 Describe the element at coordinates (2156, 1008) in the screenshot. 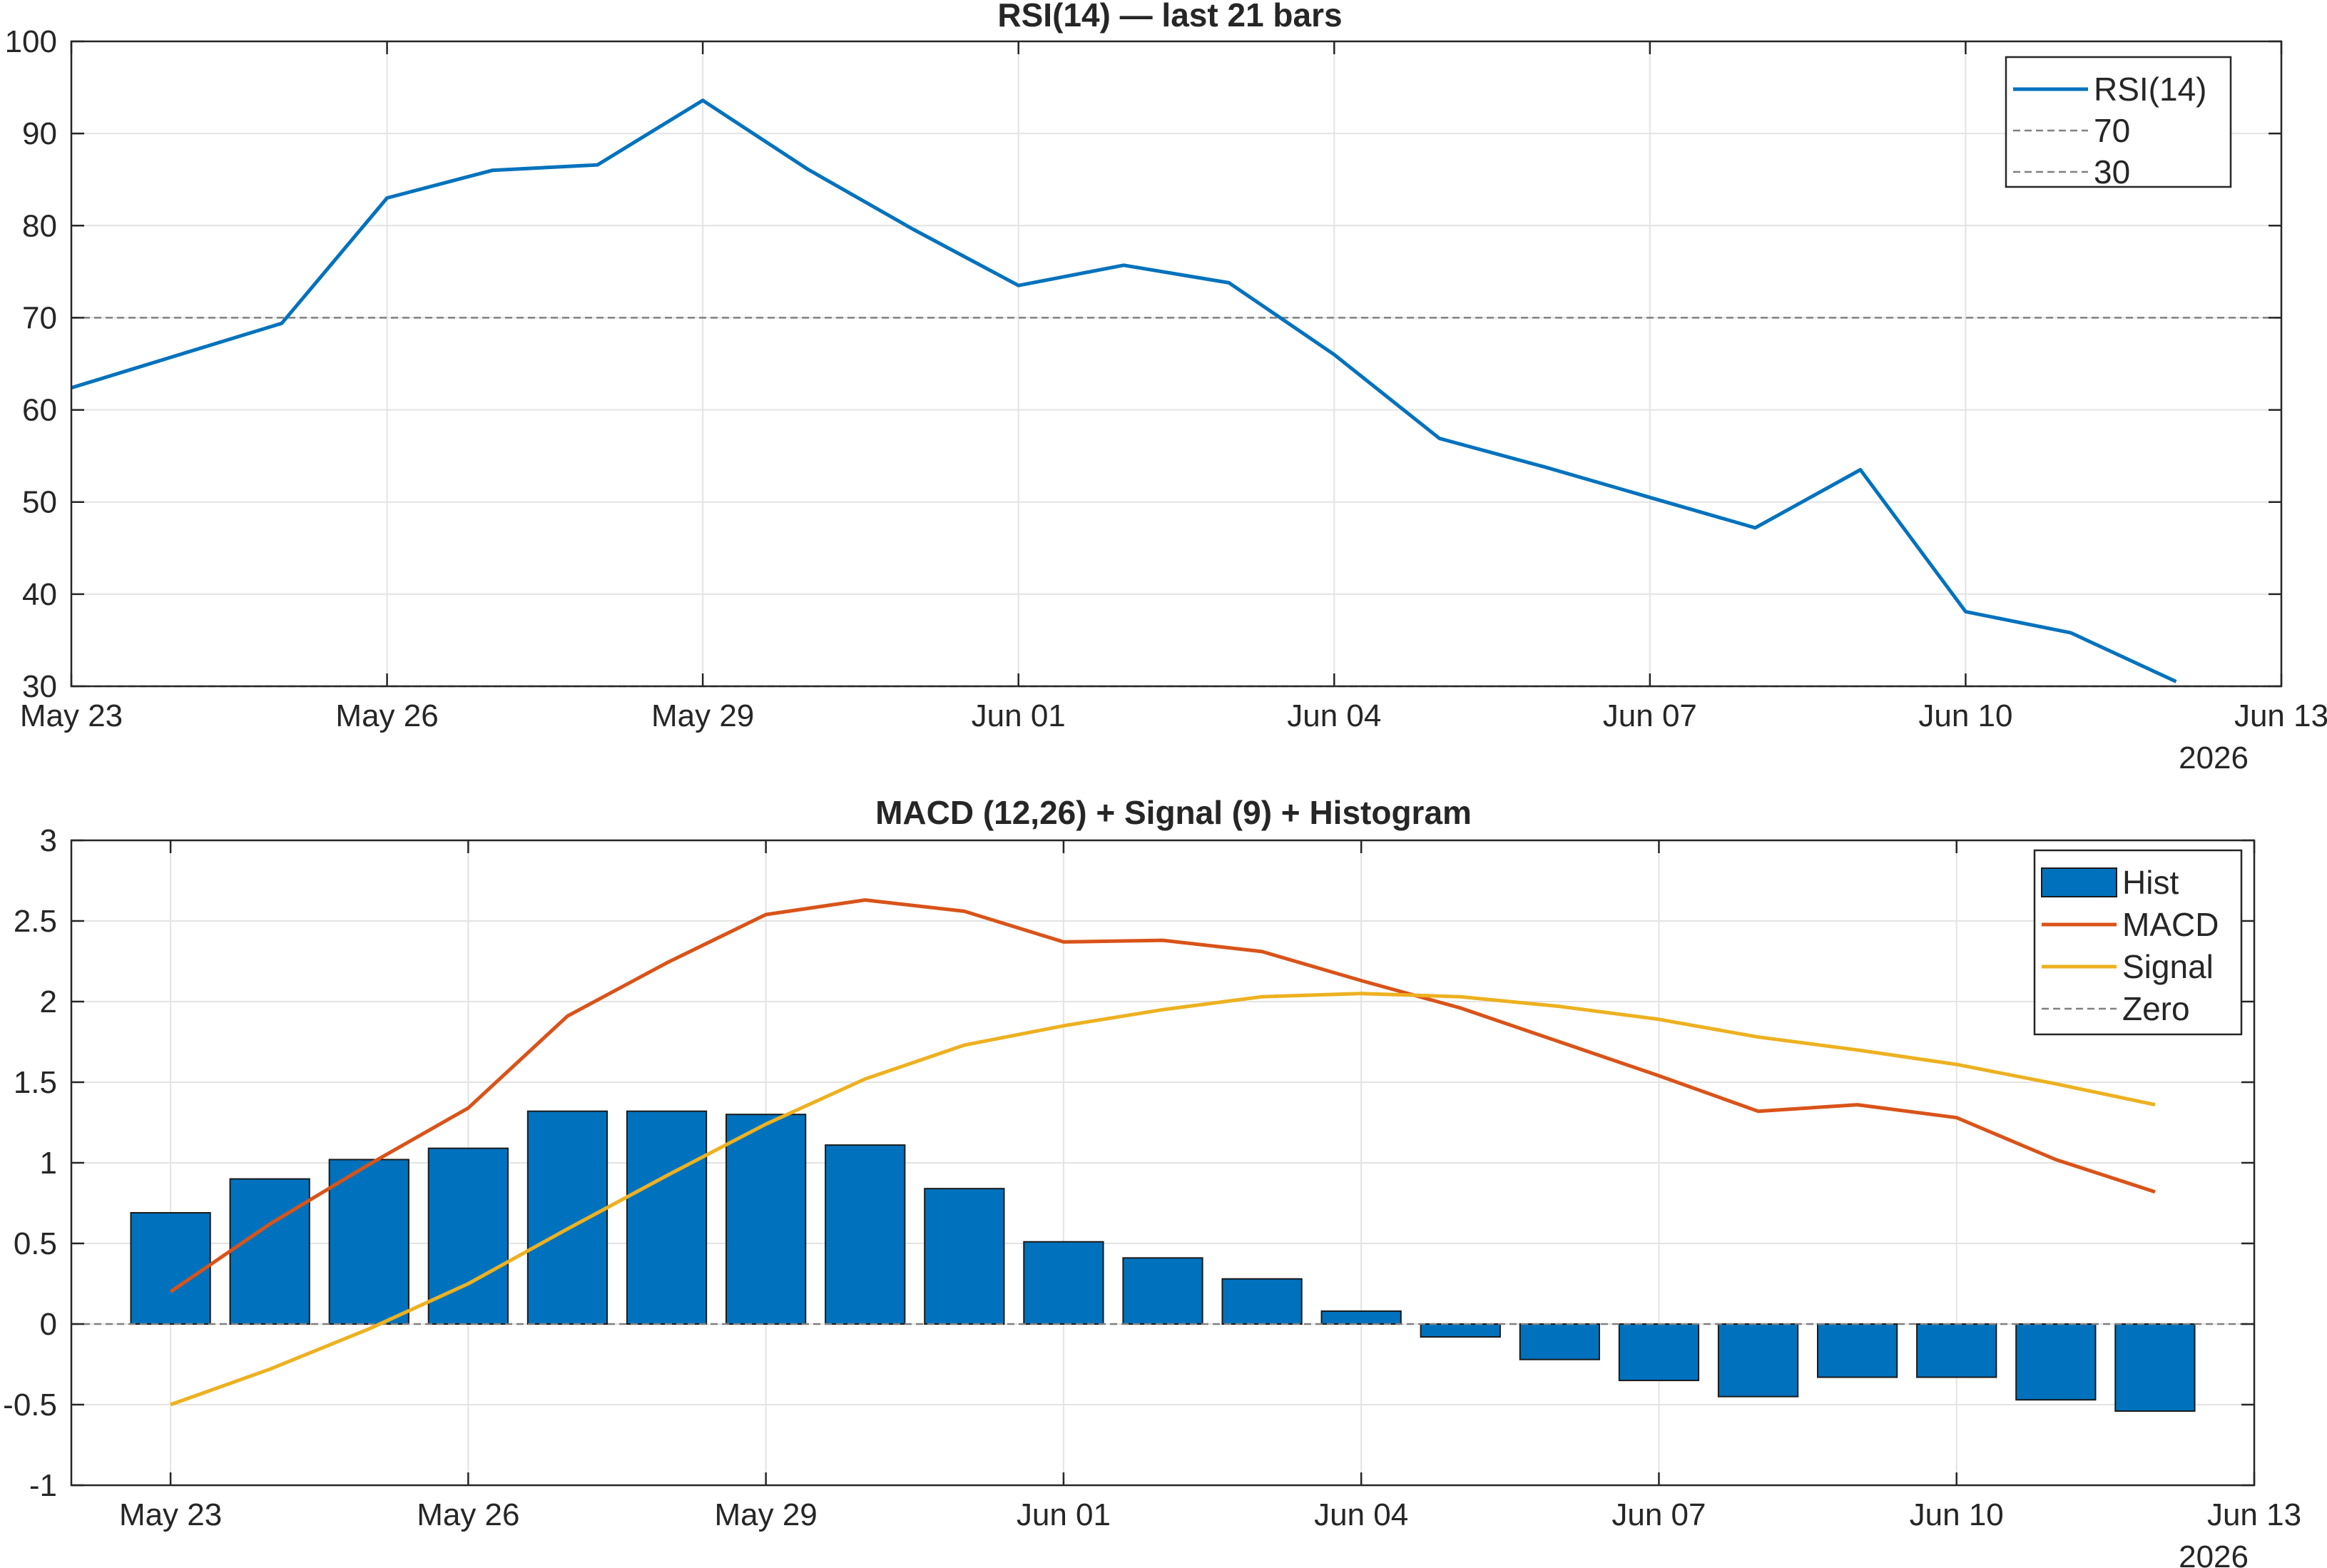

I see `macd-legend-label-zero: Zero` at that location.